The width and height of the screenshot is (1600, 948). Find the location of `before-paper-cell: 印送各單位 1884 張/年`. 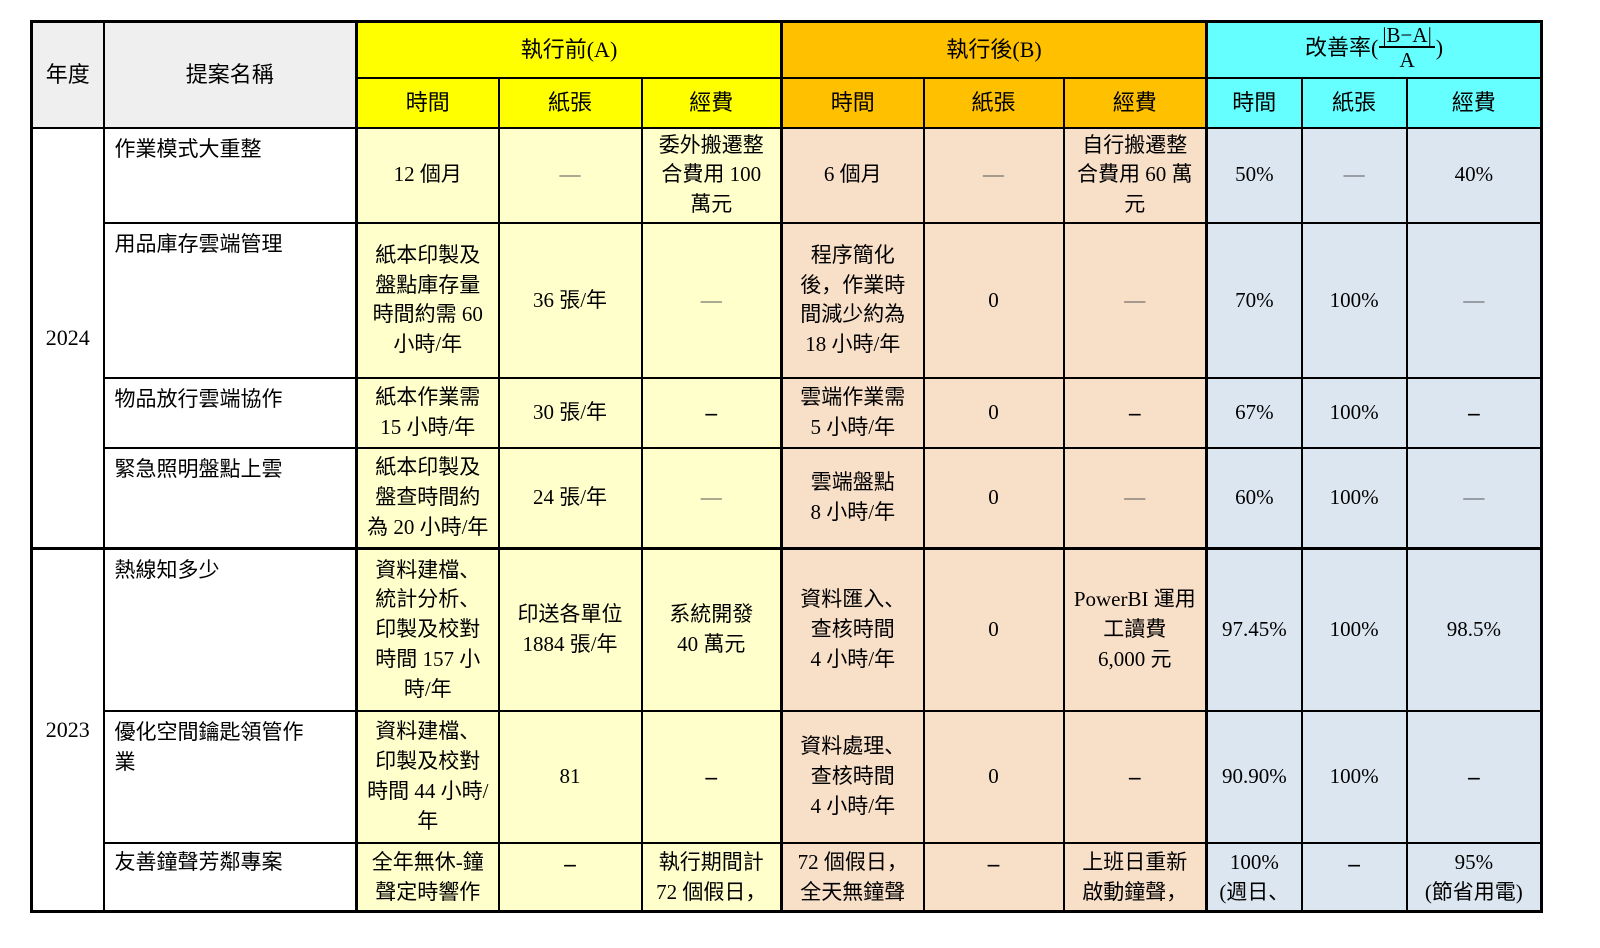

before-paper-cell: 印送各單位 1884 張/年 is located at coordinates (570, 629).